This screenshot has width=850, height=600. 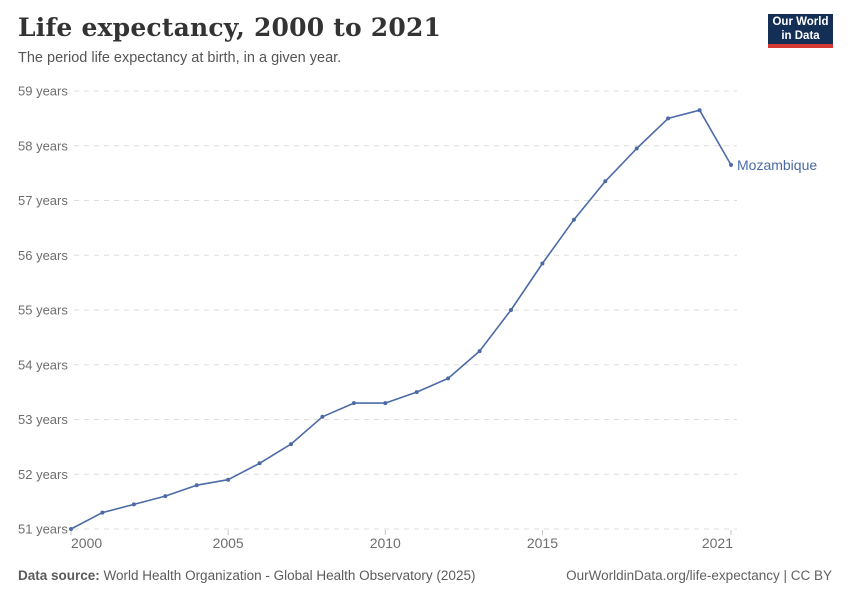 What do you see at coordinates (43, 364) in the screenshot?
I see `y-axis-label-54: 54 years` at bounding box center [43, 364].